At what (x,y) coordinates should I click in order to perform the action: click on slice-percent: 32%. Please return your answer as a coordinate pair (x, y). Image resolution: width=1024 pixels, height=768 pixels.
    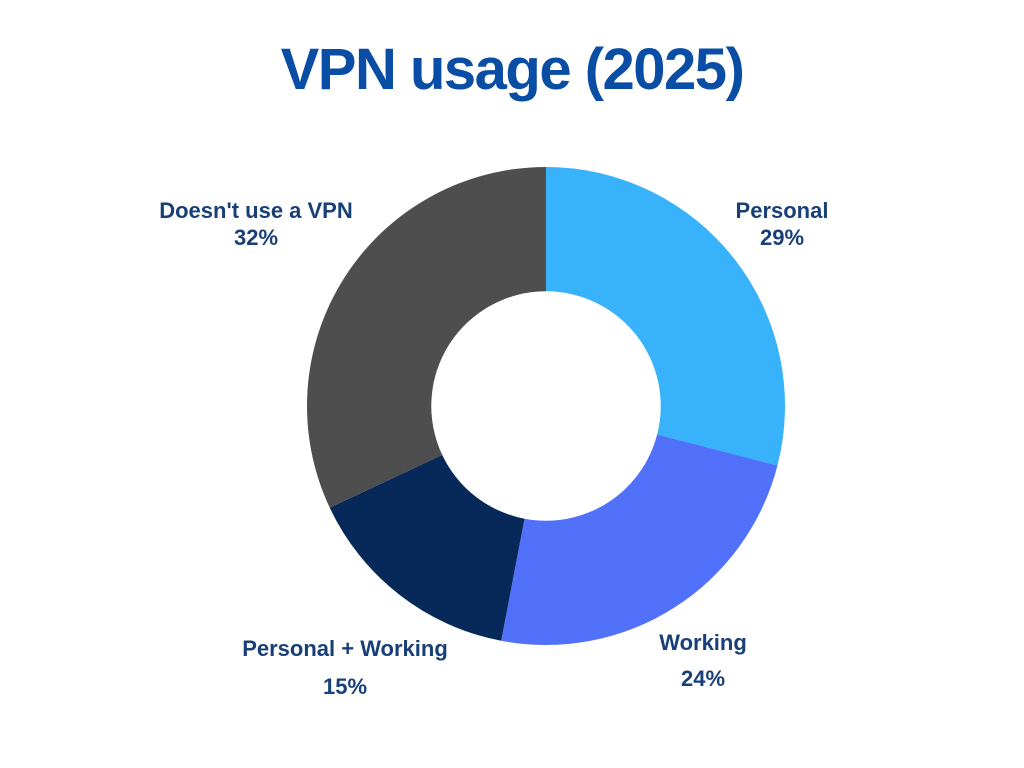
    Looking at the image, I should click on (256, 237).